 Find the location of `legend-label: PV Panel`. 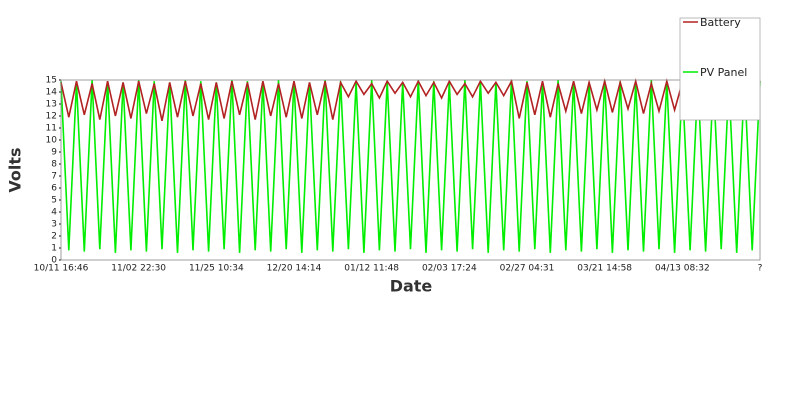

legend-label: PV Panel is located at coordinates (723, 72).